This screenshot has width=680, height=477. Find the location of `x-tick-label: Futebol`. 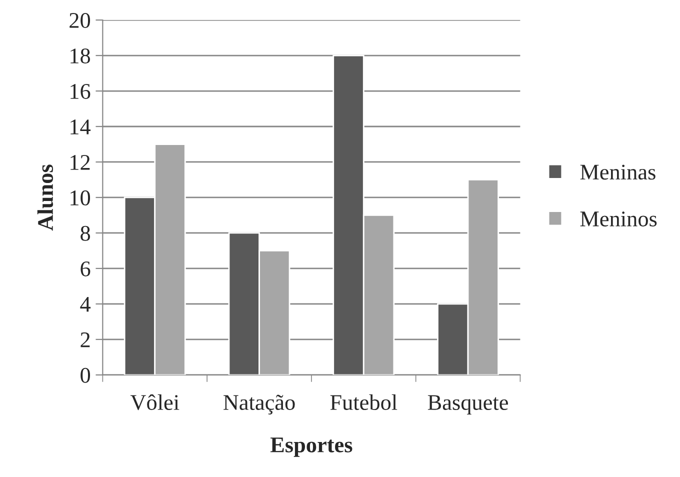

x-tick-label: Futebol is located at coordinates (364, 402).